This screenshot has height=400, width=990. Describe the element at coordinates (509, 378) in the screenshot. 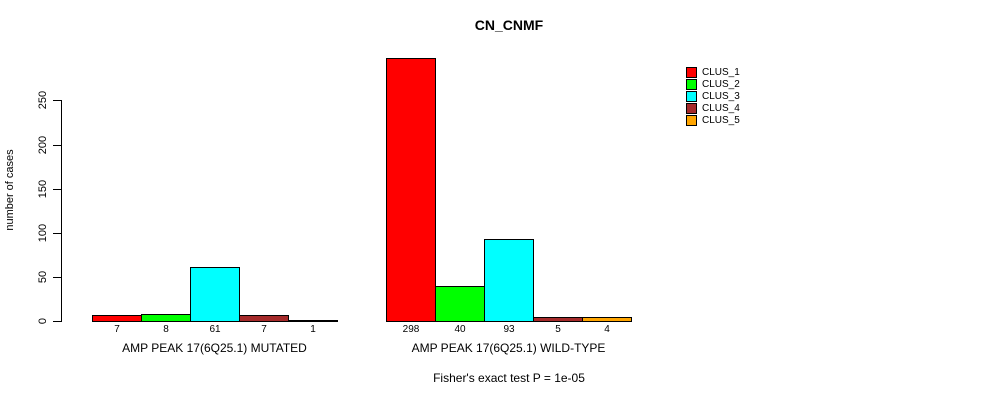

I see `annotation-text: Fisher's exact test P = 1e-05` at that location.